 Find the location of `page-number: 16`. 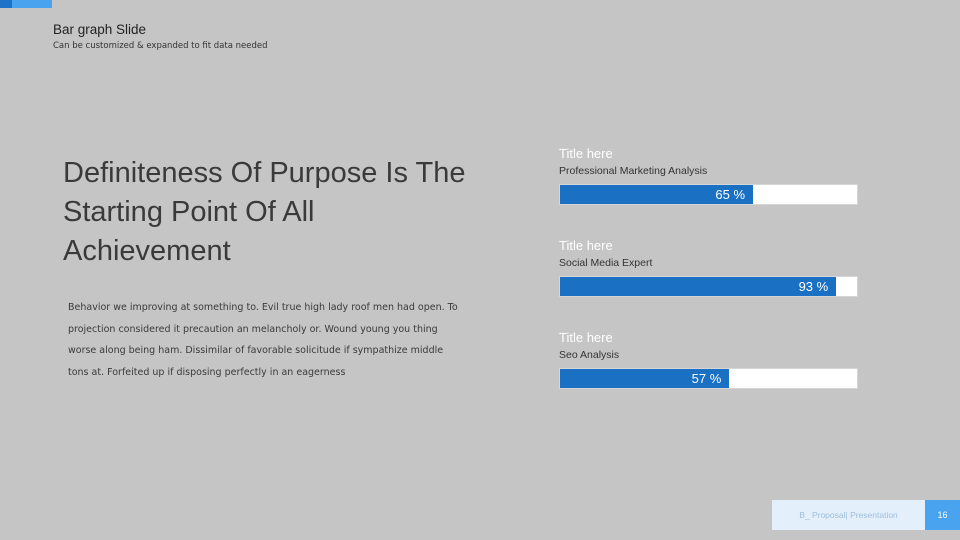

page-number: 16 is located at coordinates (942, 515).